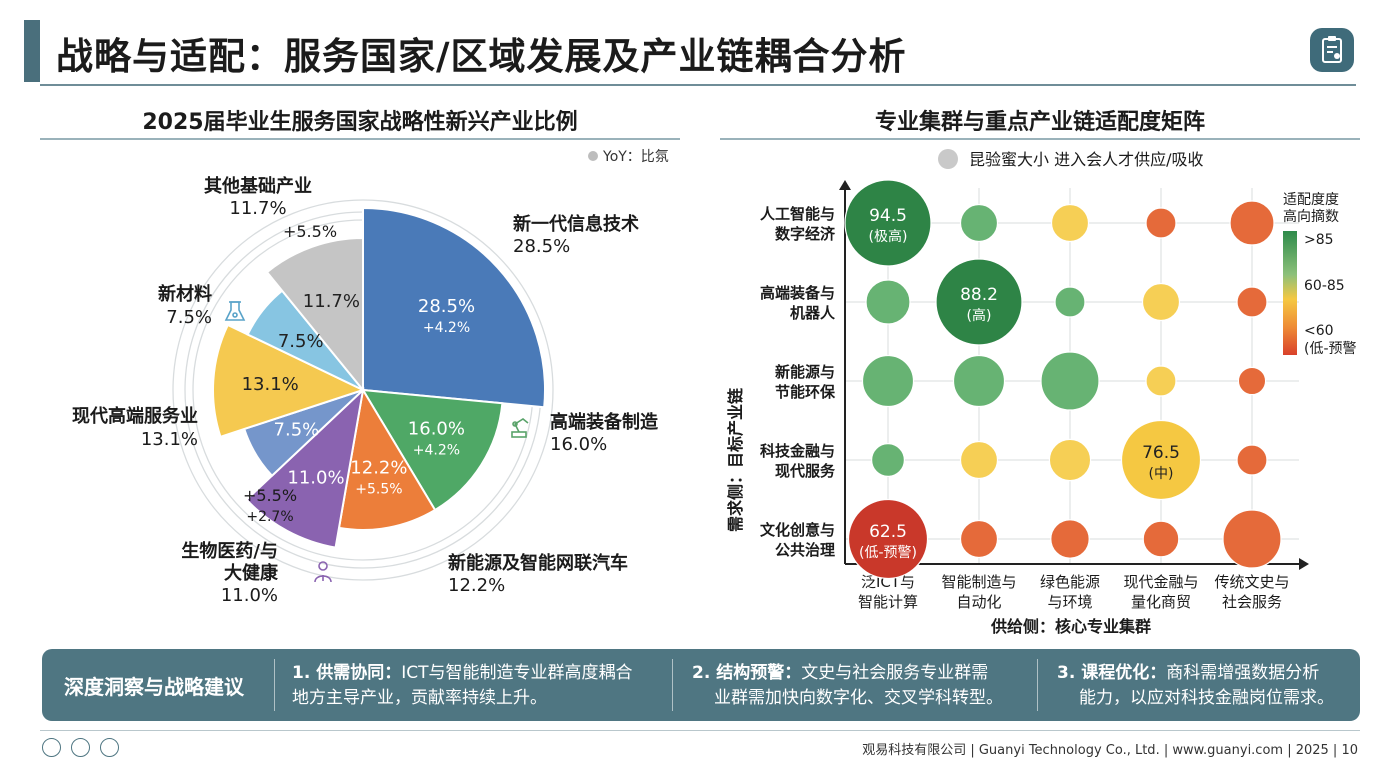 The width and height of the screenshot is (1400, 764). Describe the element at coordinates (888, 216) in the screenshot. I see `bubble-value-label: 94.5` at that location.